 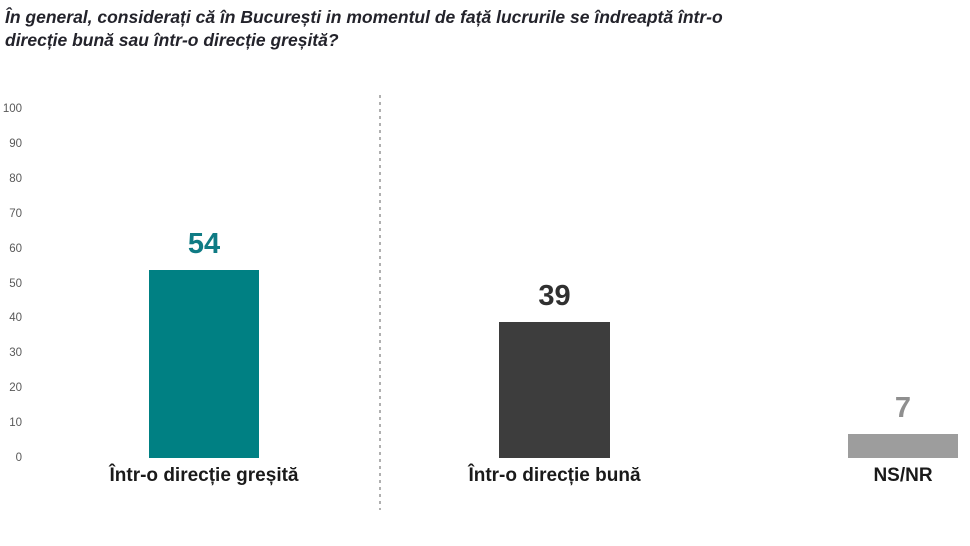 I want to click on y-axis-tick-label: 20, so click(x=15, y=388).